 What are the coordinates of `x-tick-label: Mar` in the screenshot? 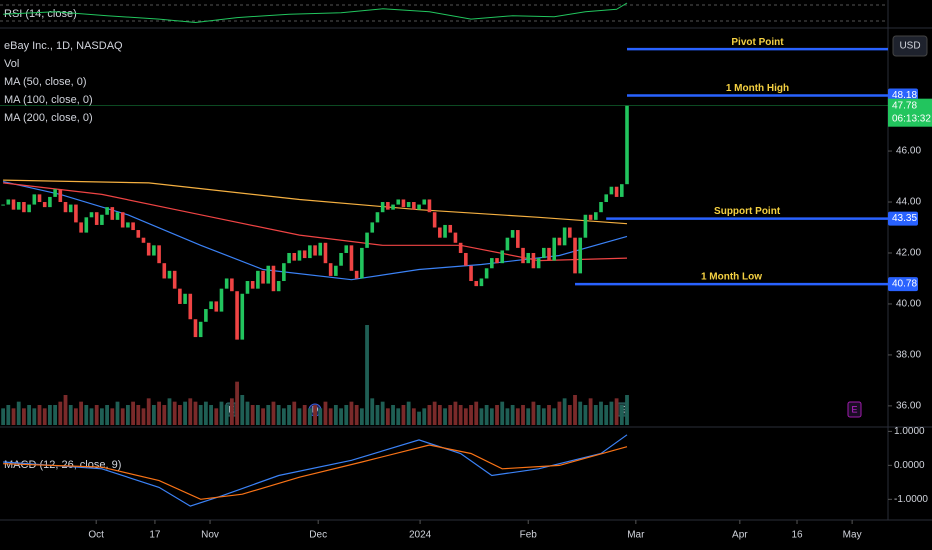 It's located at (636, 535).